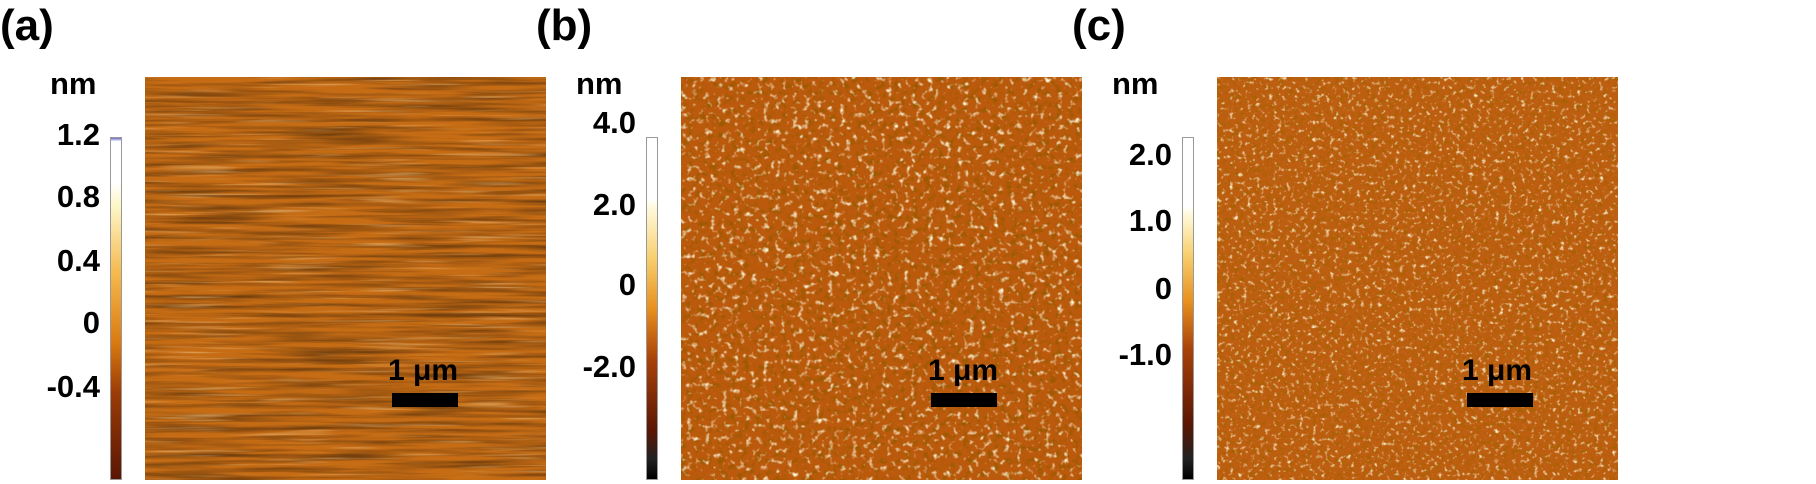  What do you see at coordinates (1150, 220) in the screenshot?
I see `colorbar-tick: 1.0` at bounding box center [1150, 220].